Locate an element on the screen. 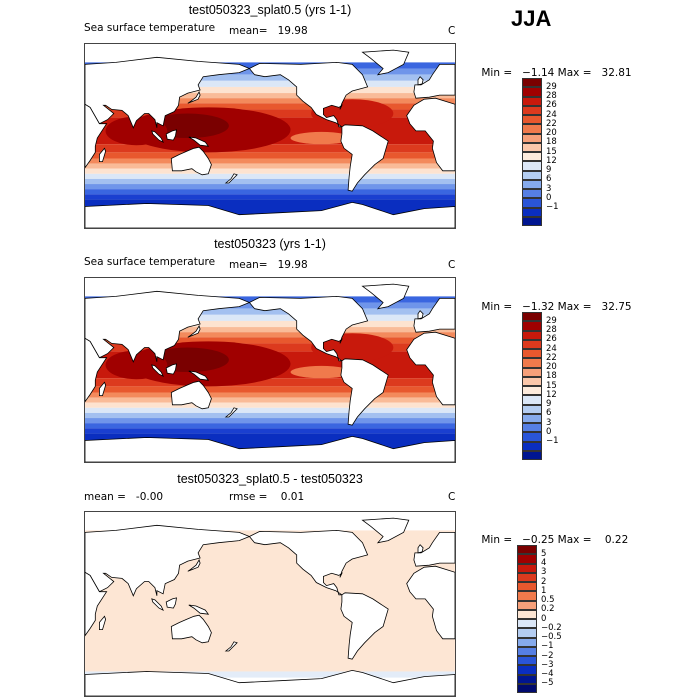  colorbar-tick-label: 26 is located at coordinates (551, 339).